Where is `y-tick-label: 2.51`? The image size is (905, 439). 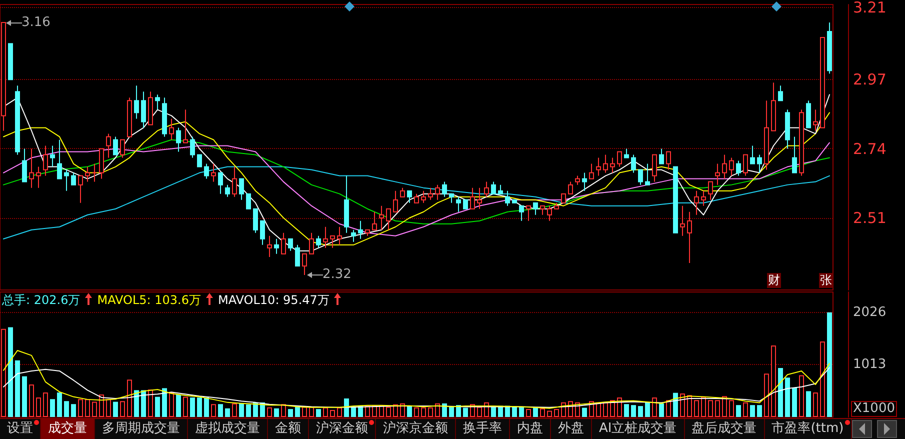 y-tick-label: 2.51 is located at coordinates (869, 217).